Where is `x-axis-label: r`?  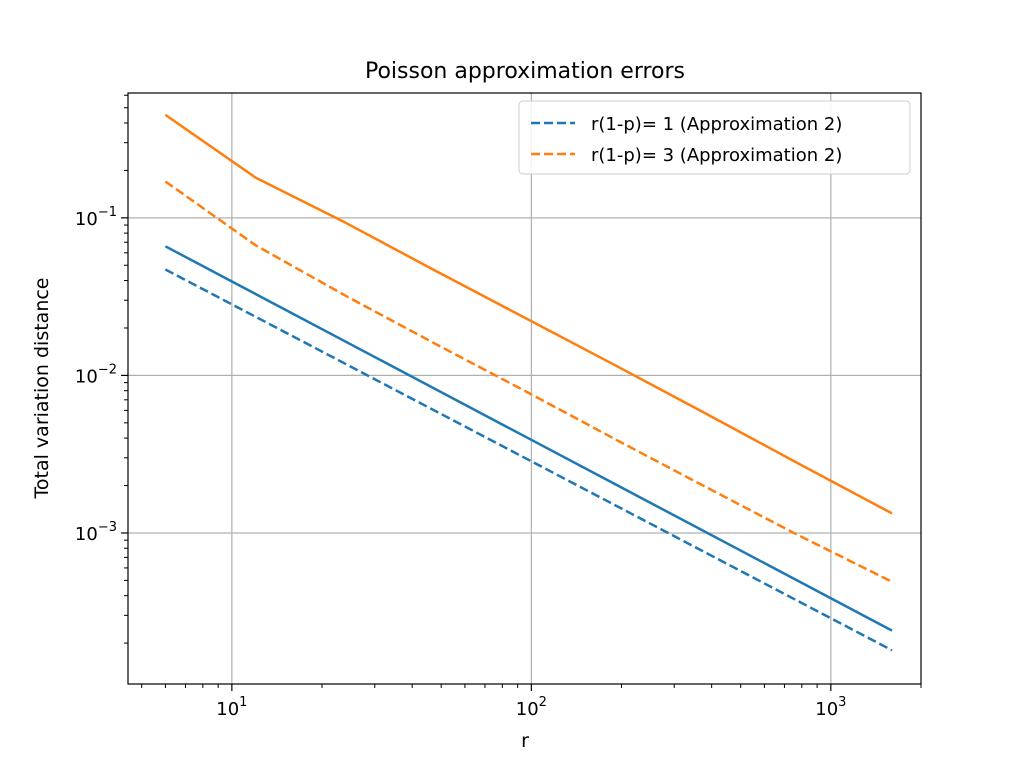
x-axis-label: r is located at coordinates (525, 741).